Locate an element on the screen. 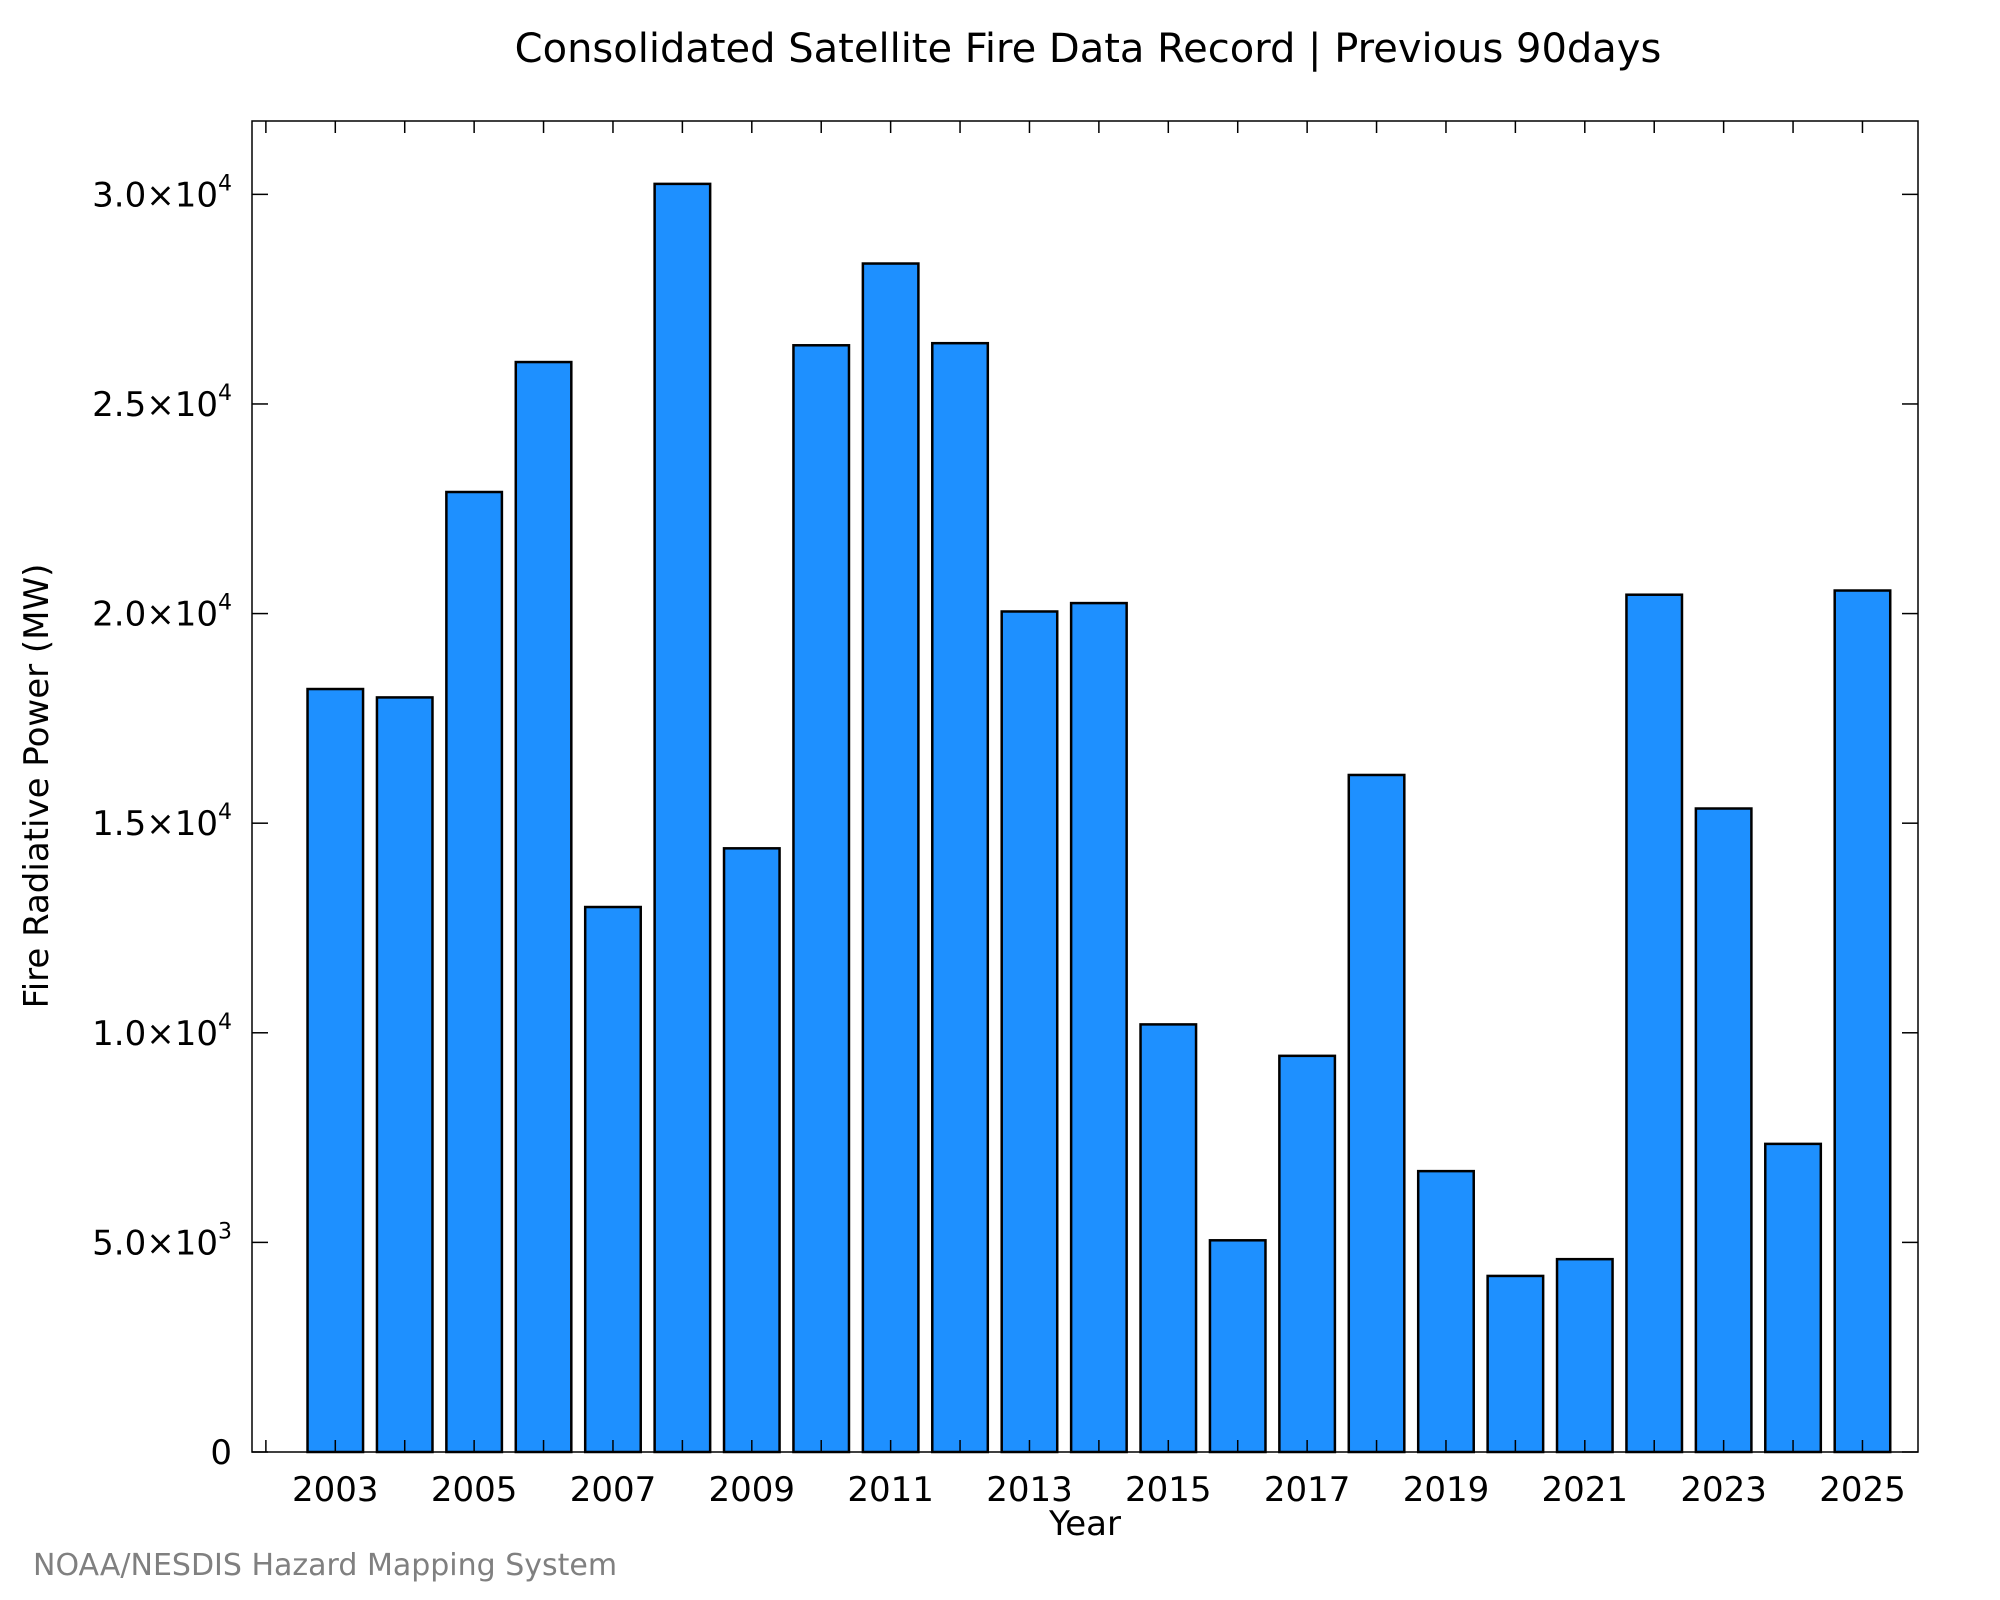 The image size is (2000, 1600). bar-2021 is located at coordinates (1584, 1355).